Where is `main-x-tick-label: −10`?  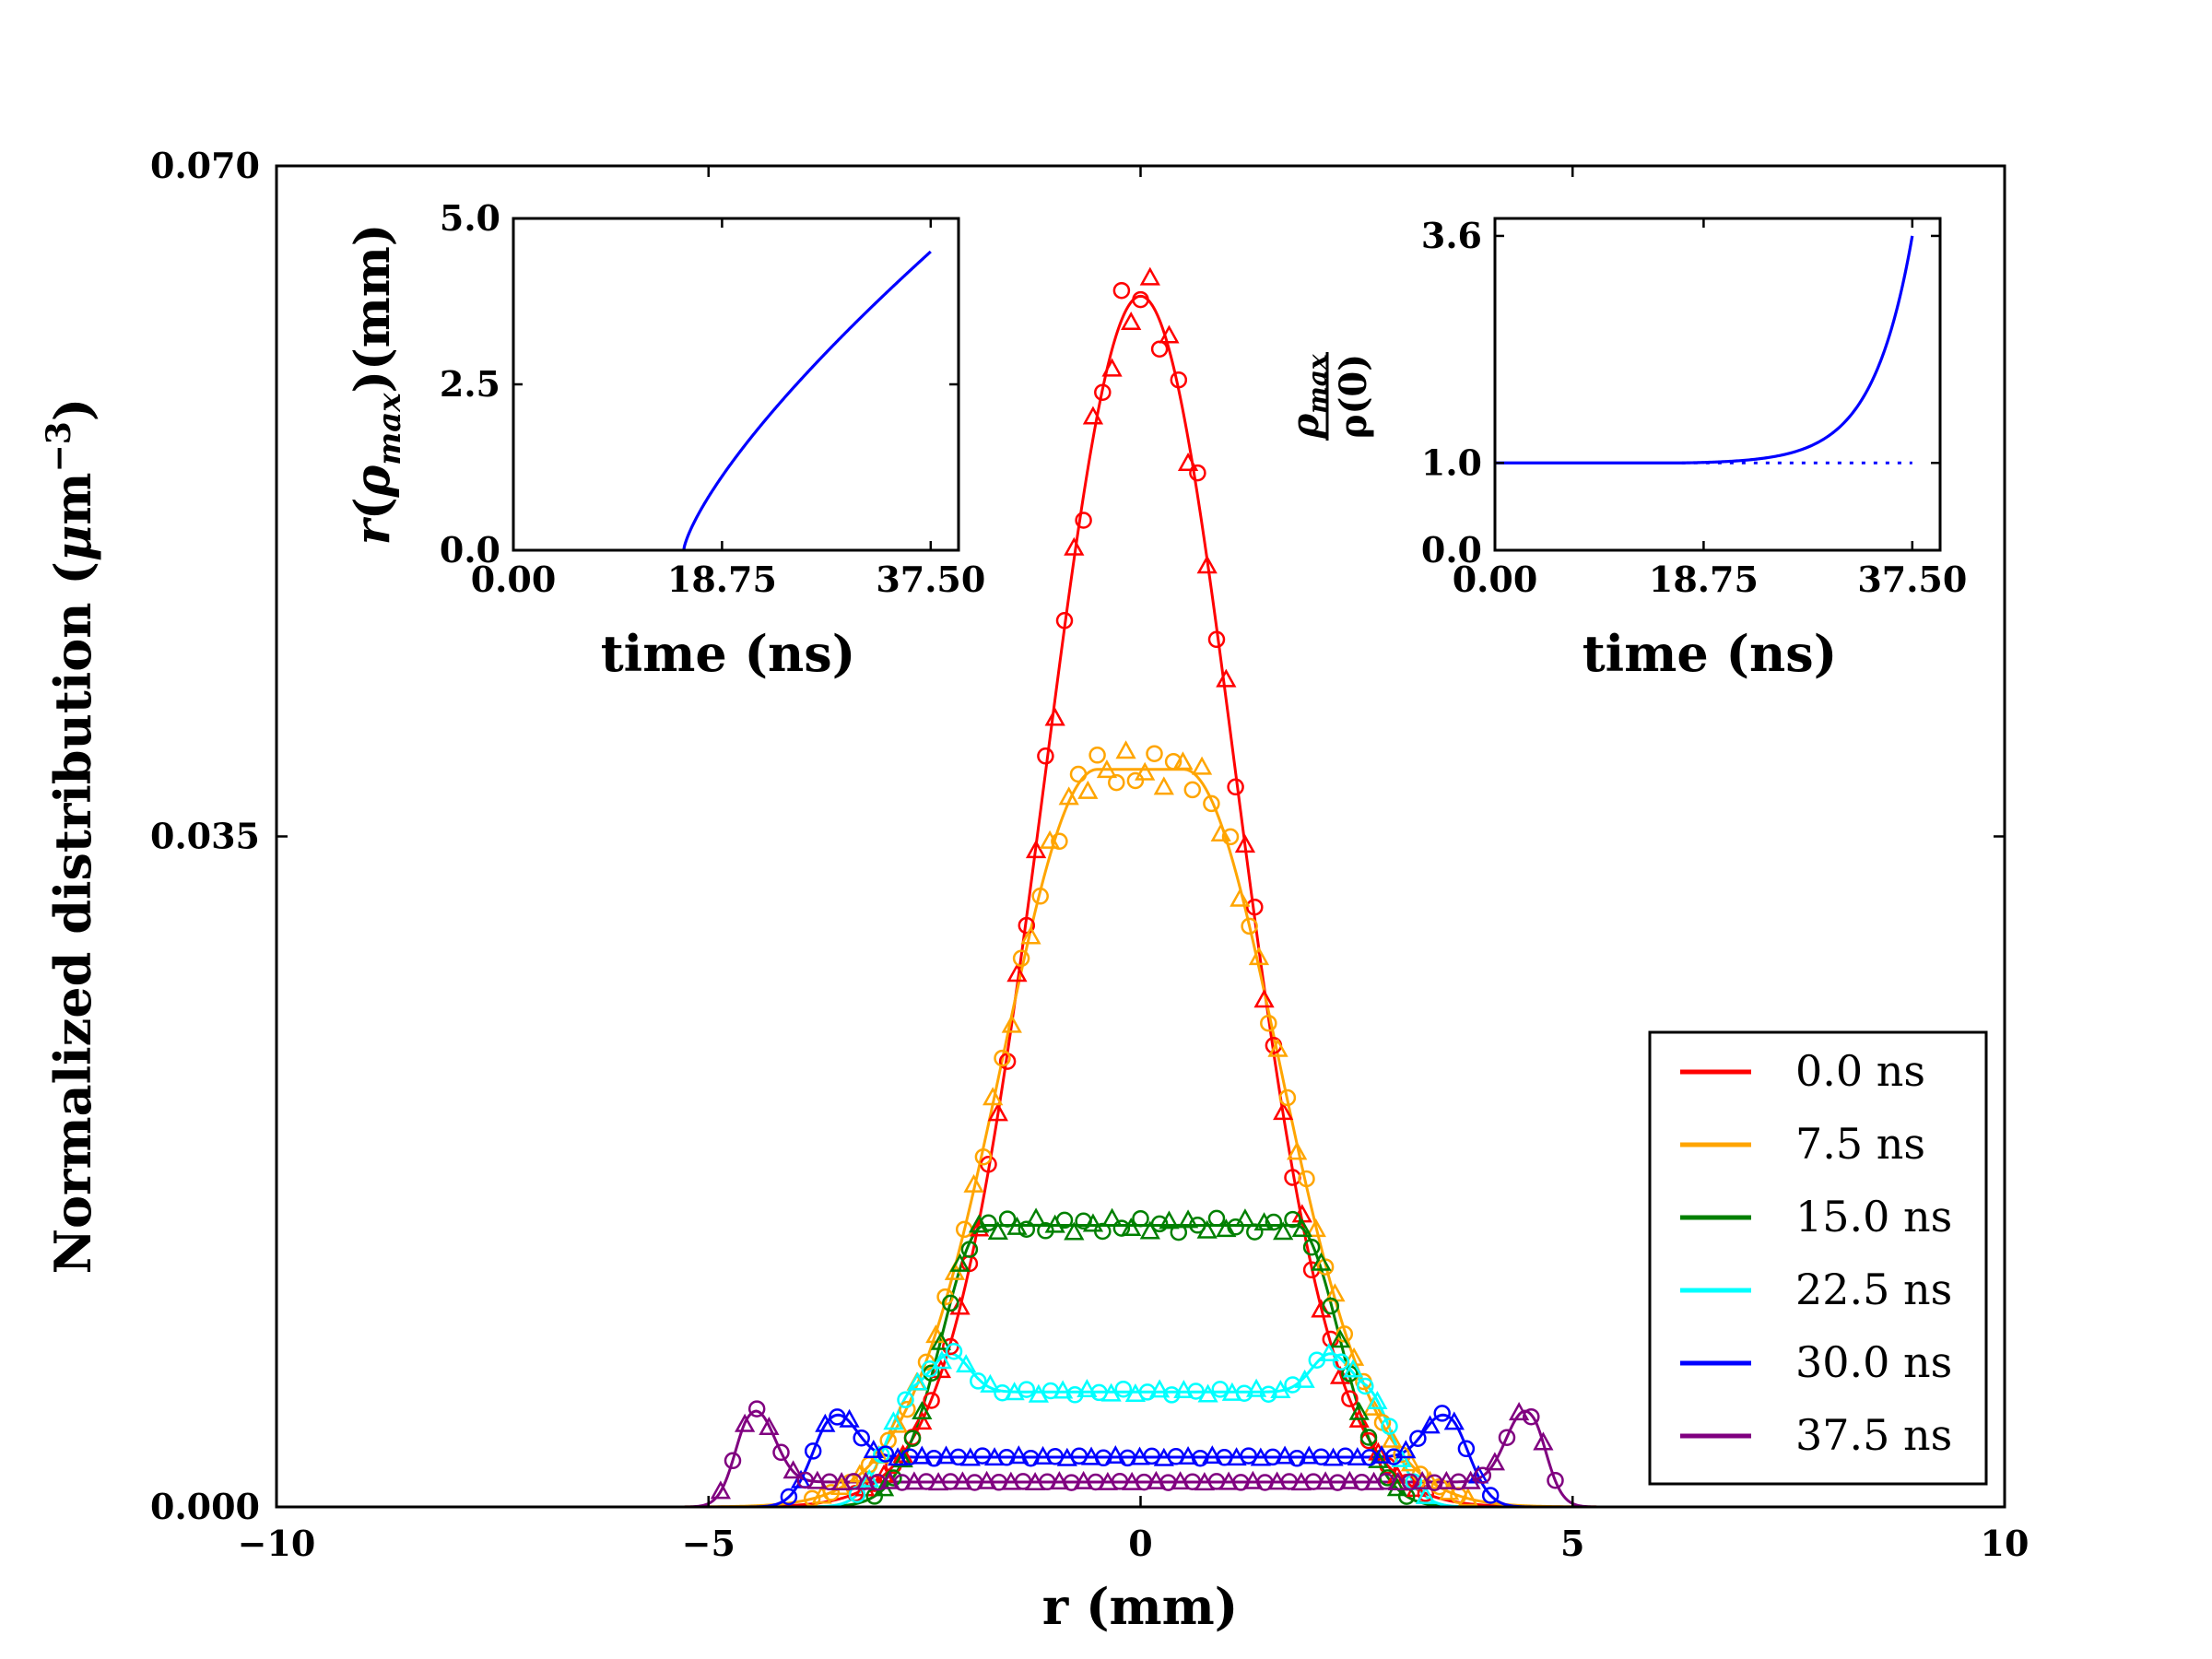
main-x-tick-label: −10 is located at coordinates (277, 1543).